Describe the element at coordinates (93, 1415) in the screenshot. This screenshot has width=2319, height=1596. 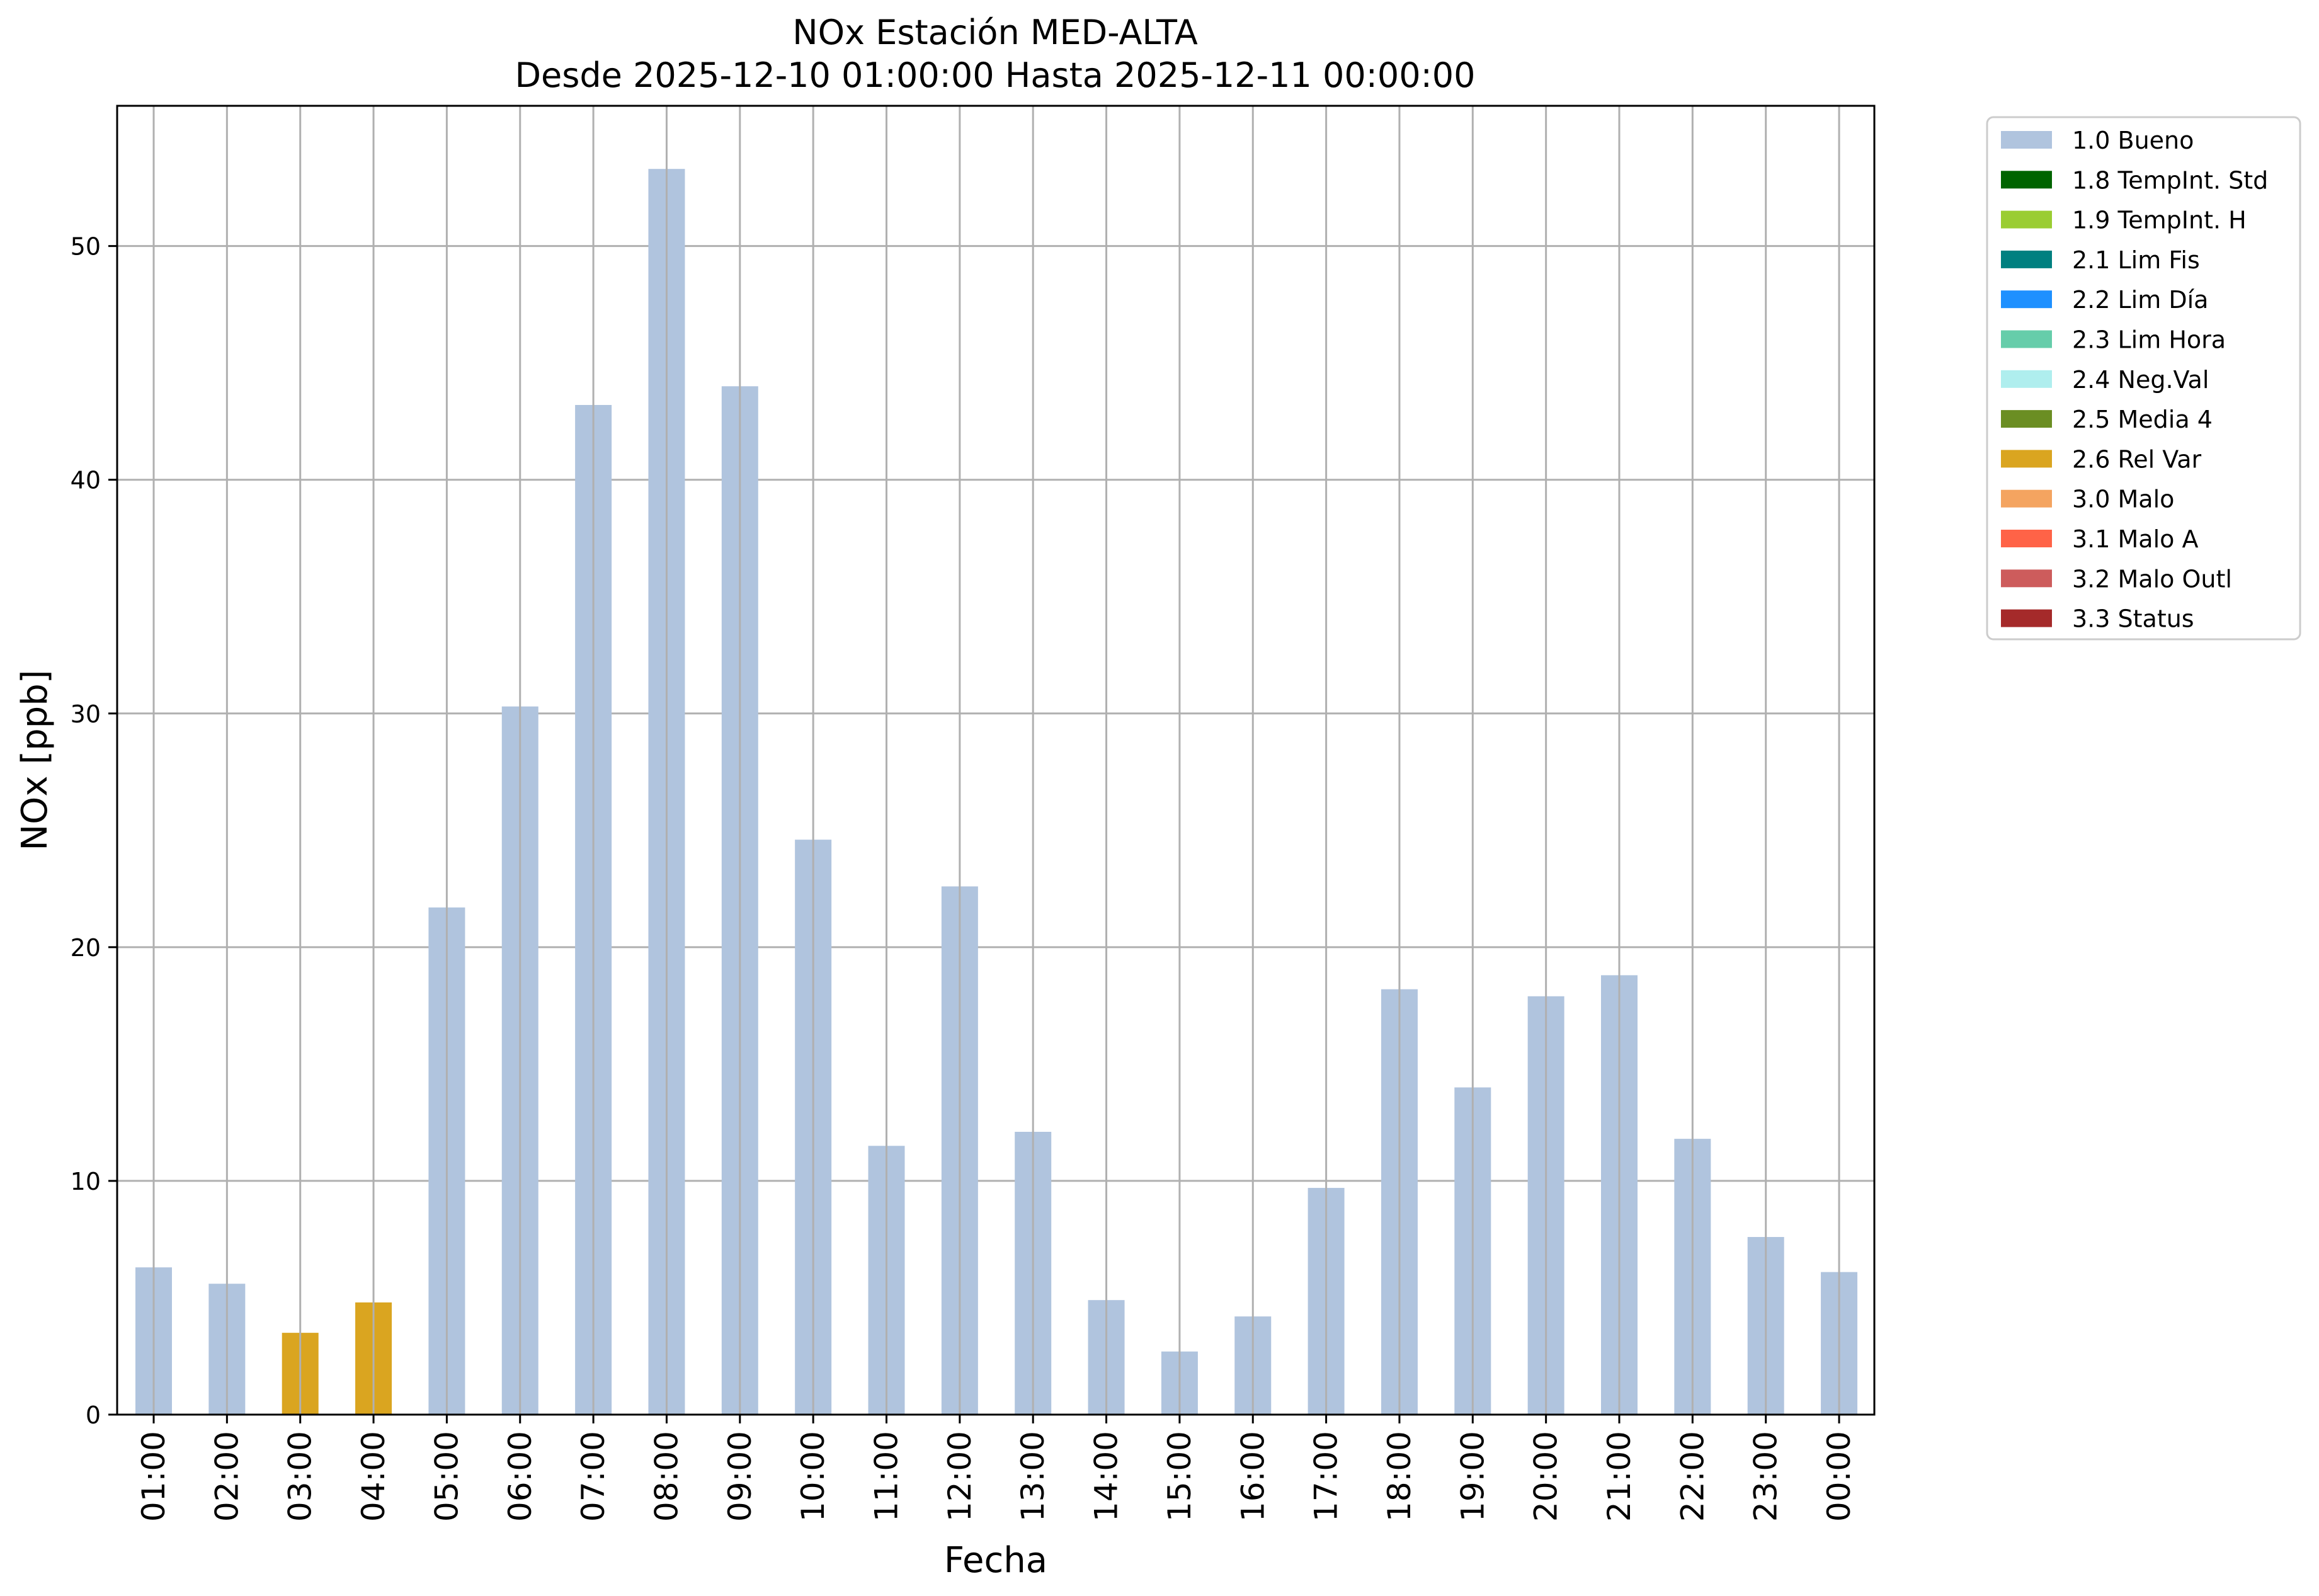
I see `y-tick-label: 0` at that location.